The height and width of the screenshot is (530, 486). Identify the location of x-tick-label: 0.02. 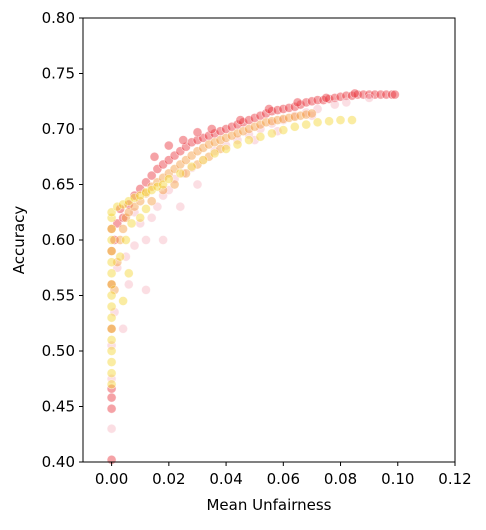
(168, 479).